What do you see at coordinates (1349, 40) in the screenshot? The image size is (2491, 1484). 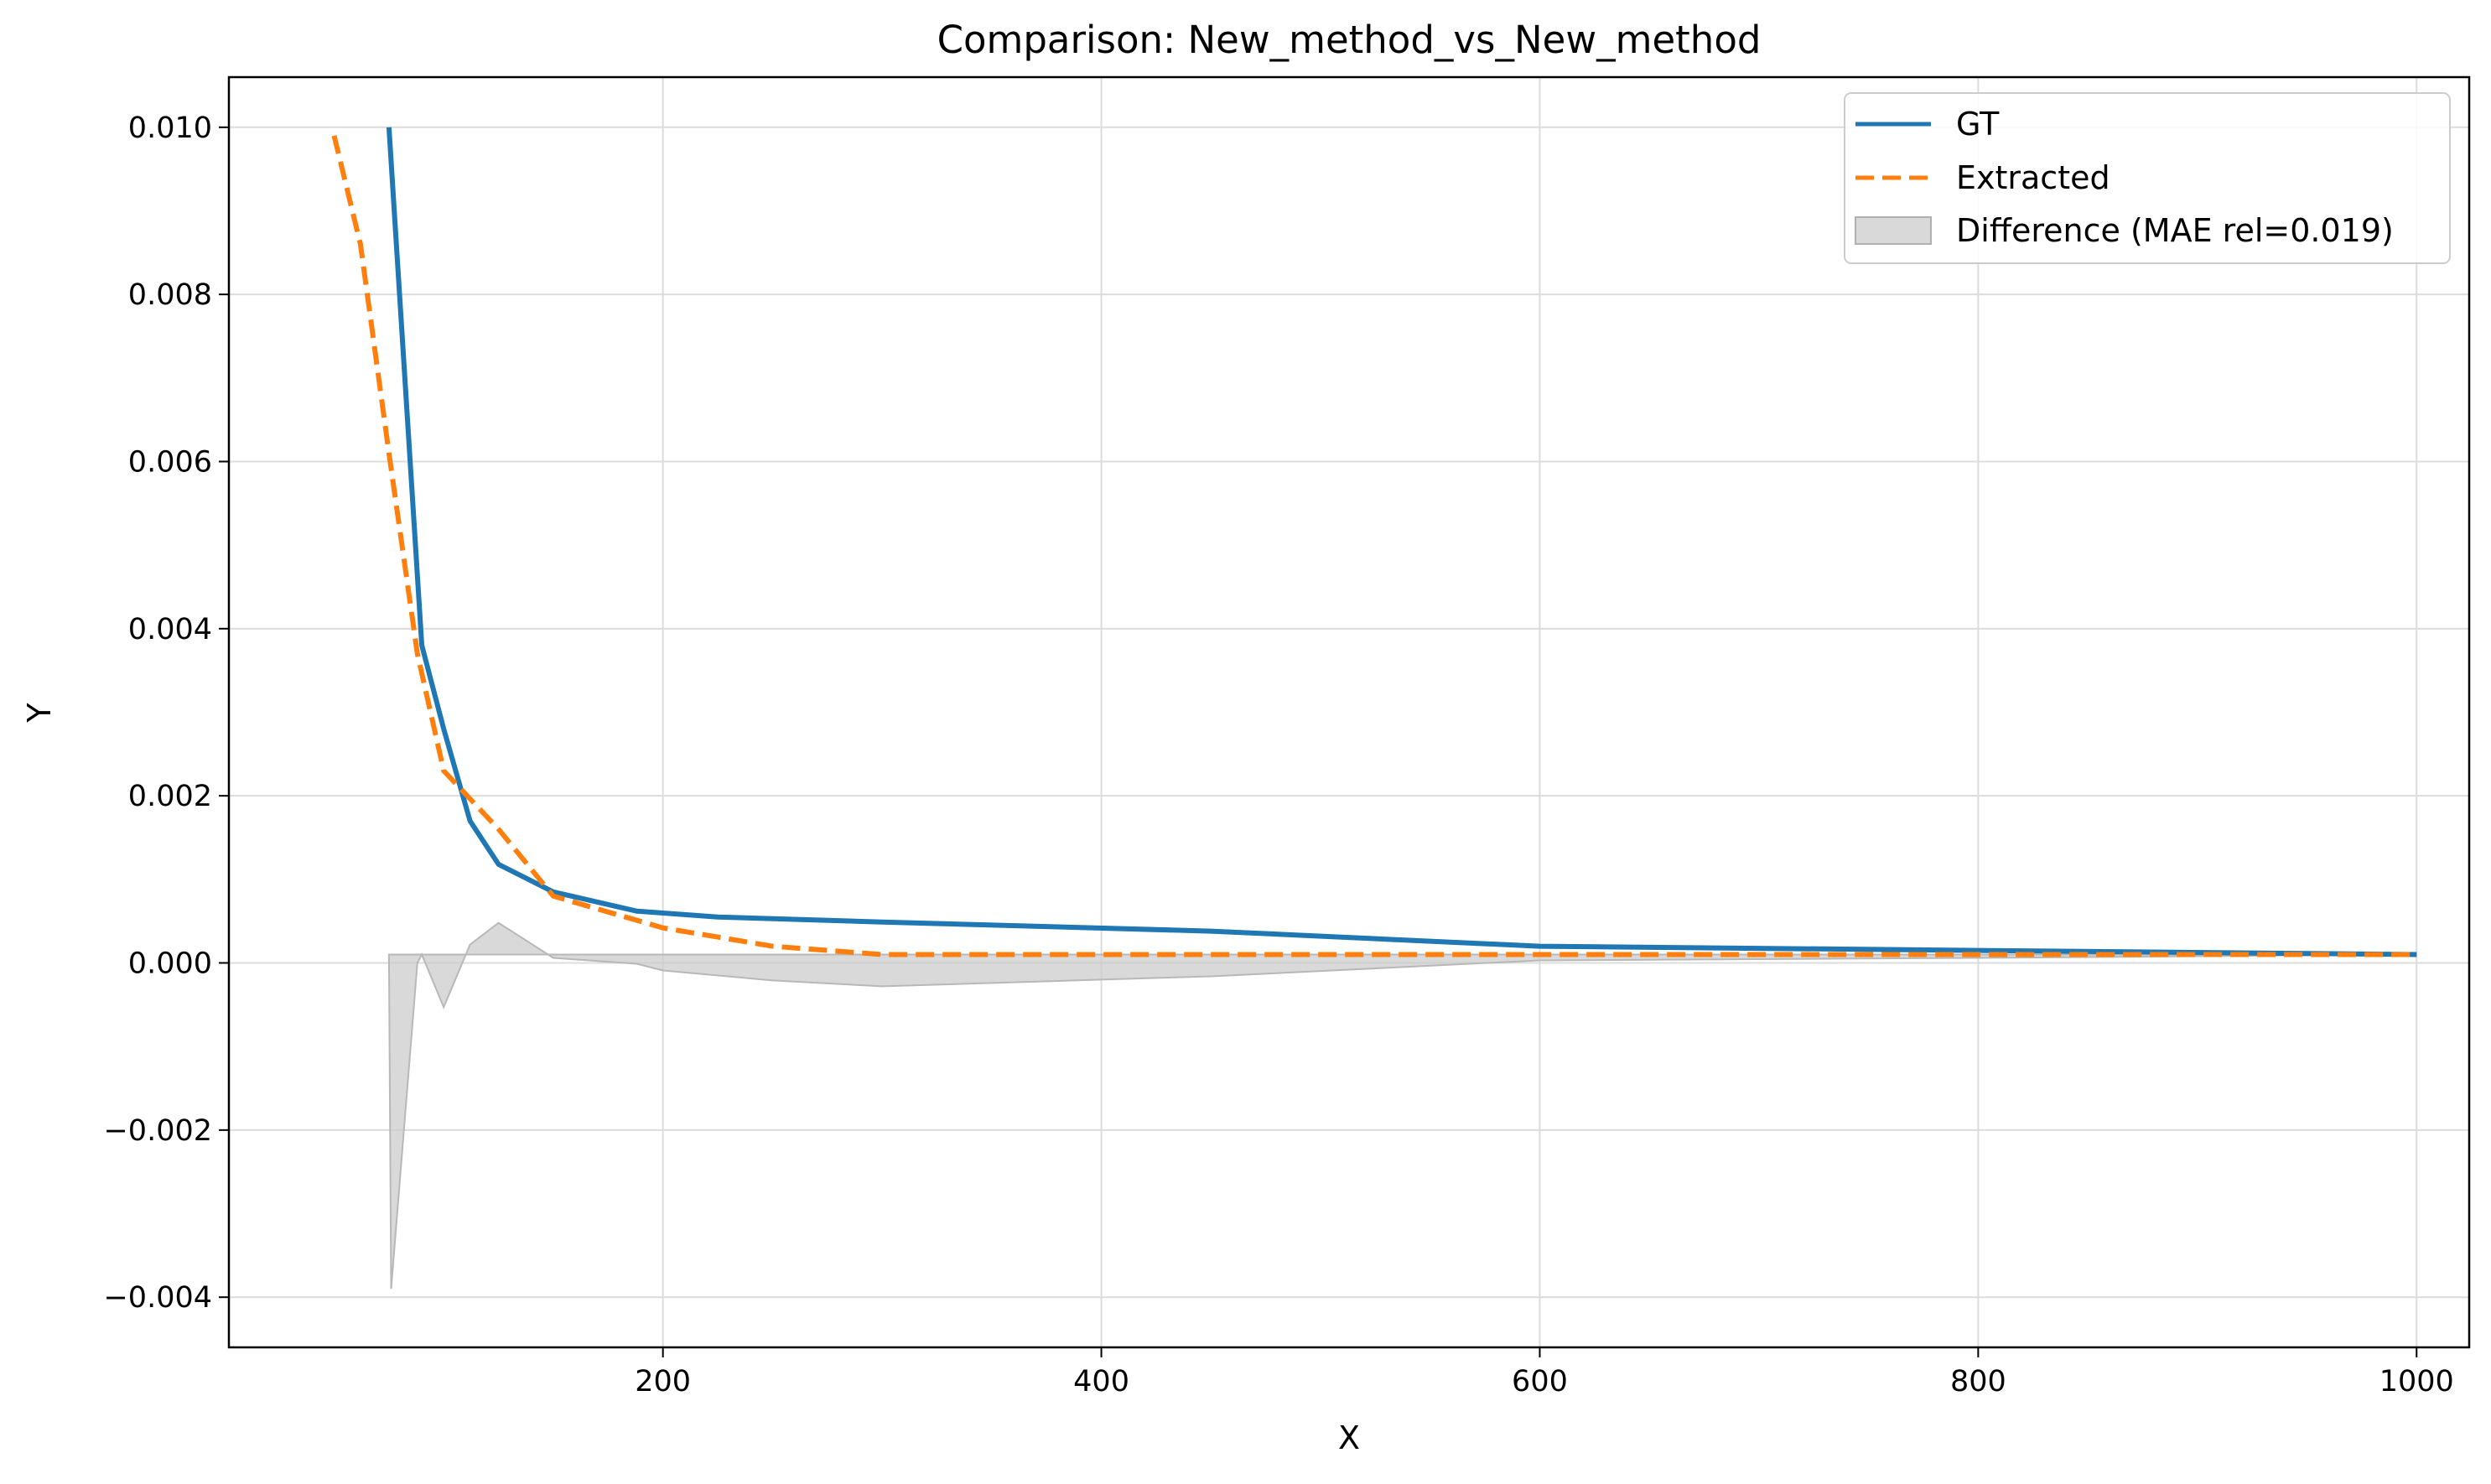 I see `chart-title: Comparison: New_method_vs_New_method` at bounding box center [1349, 40].